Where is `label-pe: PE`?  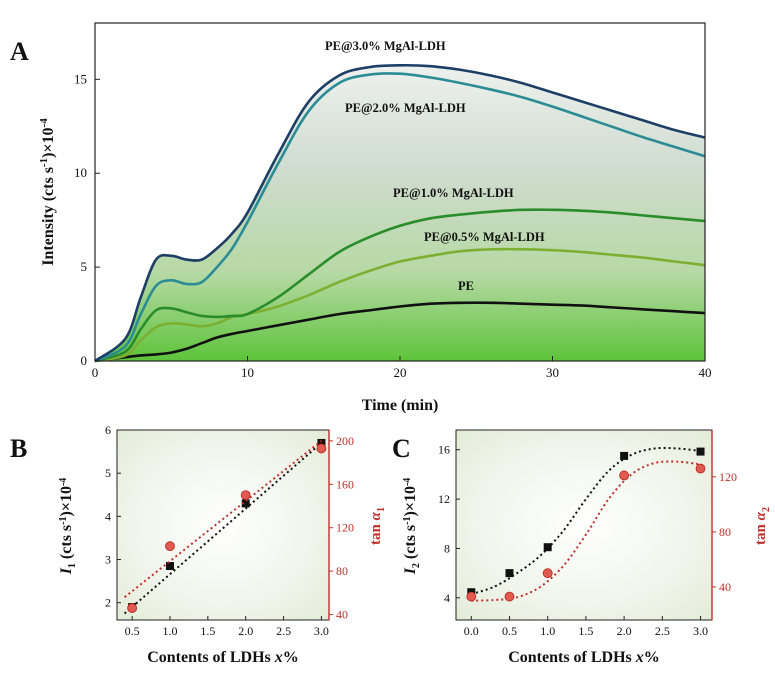
label-pe: PE is located at coordinates (466, 286).